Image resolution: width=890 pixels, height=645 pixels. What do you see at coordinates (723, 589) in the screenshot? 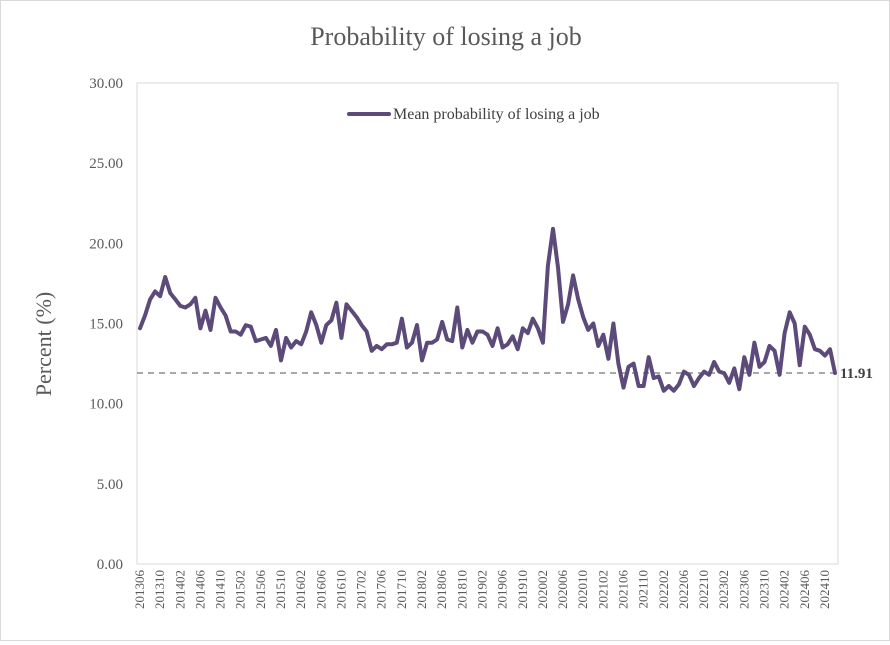
I see `x-tick-label: 202302` at bounding box center [723, 589].